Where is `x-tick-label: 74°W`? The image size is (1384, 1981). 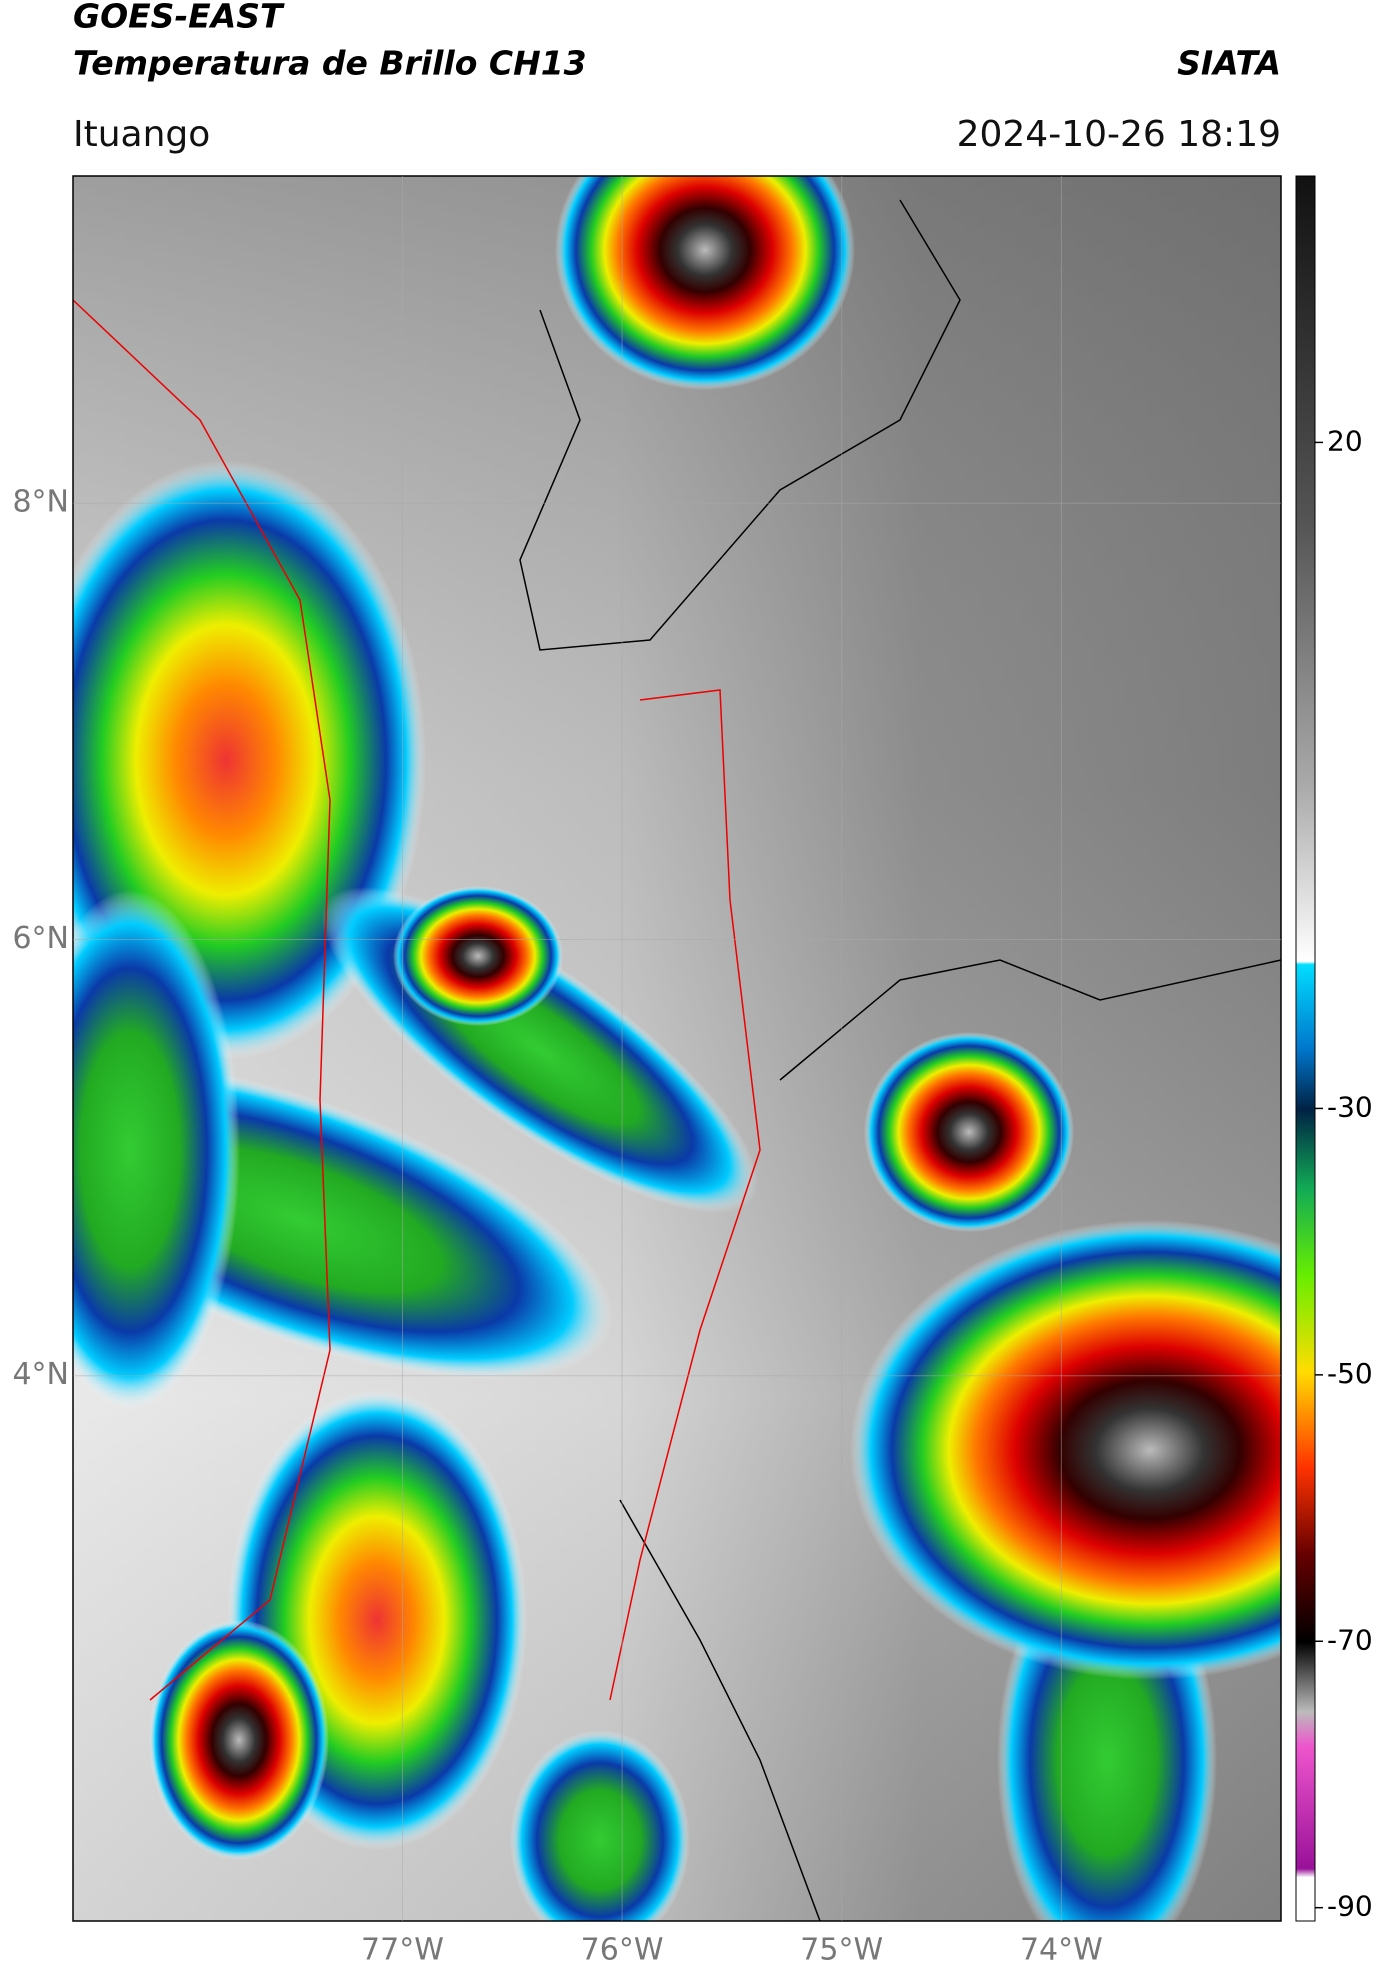
x-tick-label: 74°W is located at coordinates (1061, 1950).